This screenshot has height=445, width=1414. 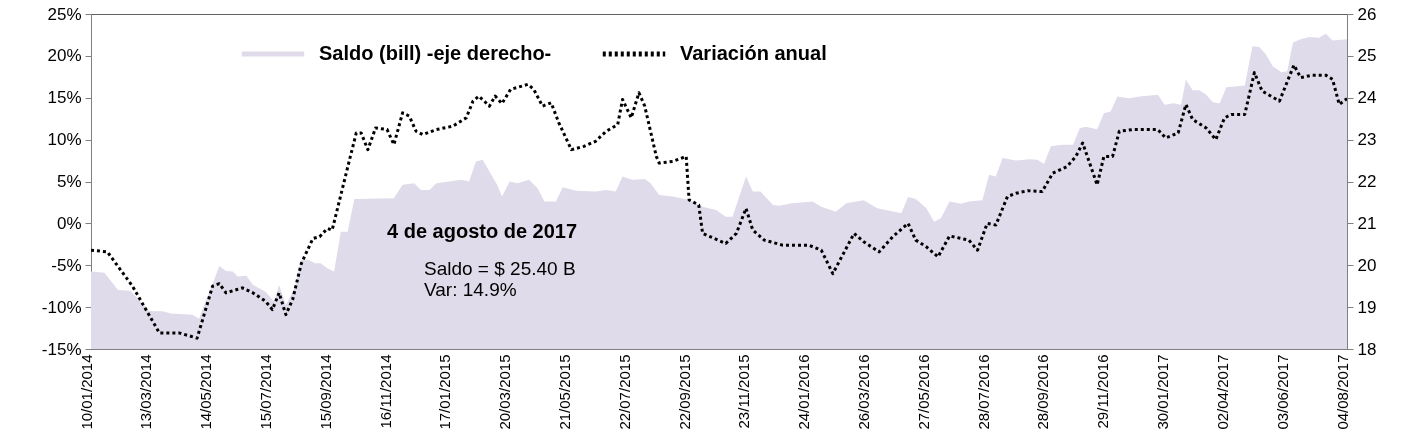 I want to click on y2-tick-label: 20, so click(x=1367, y=265).